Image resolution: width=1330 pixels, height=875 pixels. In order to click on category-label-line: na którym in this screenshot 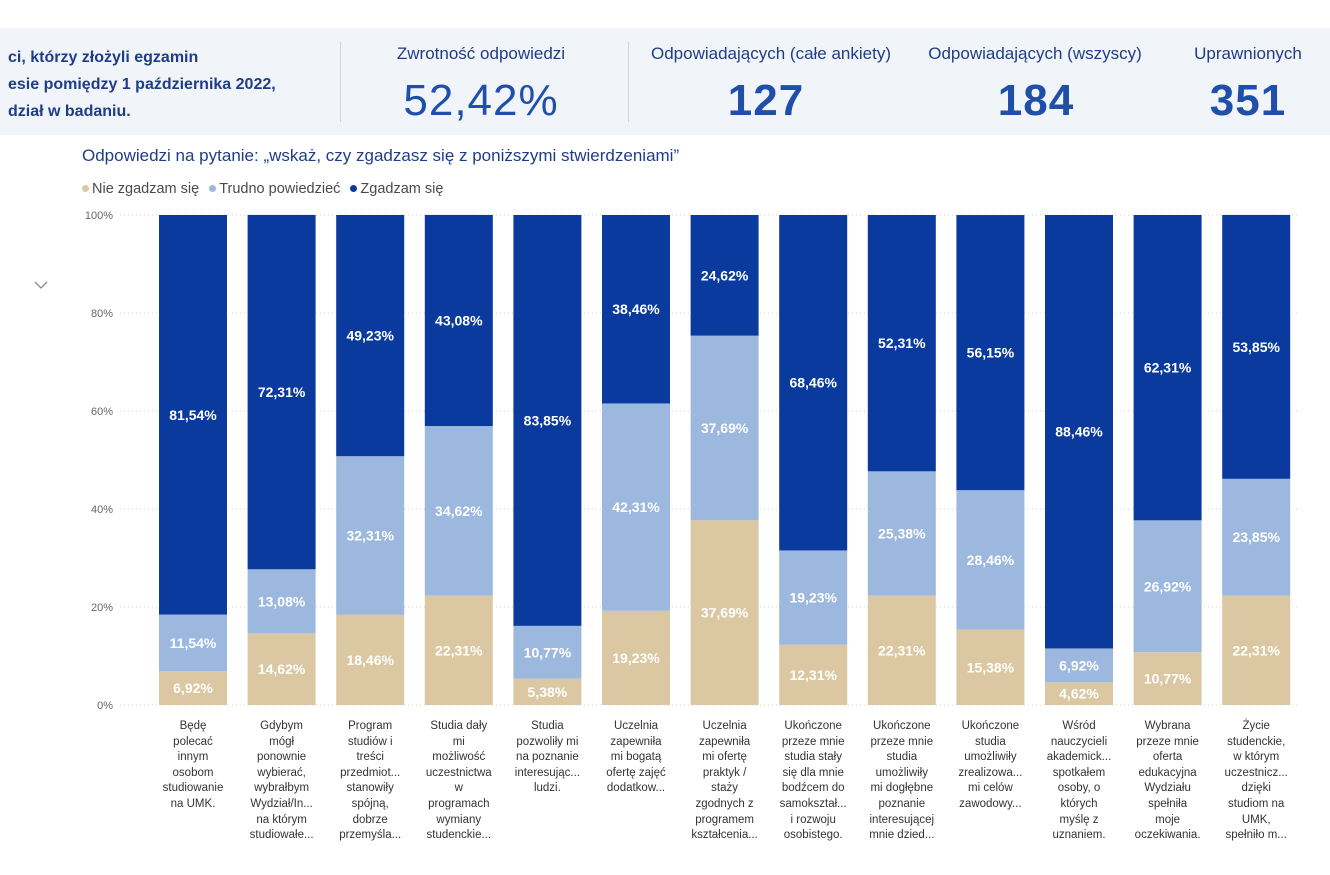, I will do `click(281, 819)`.